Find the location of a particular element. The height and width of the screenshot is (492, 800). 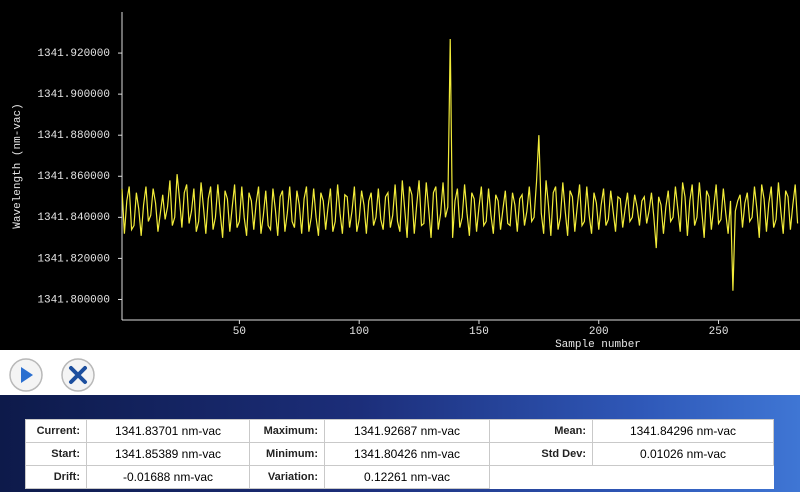

stat-label: Start: is located at coordinates (56, 454).